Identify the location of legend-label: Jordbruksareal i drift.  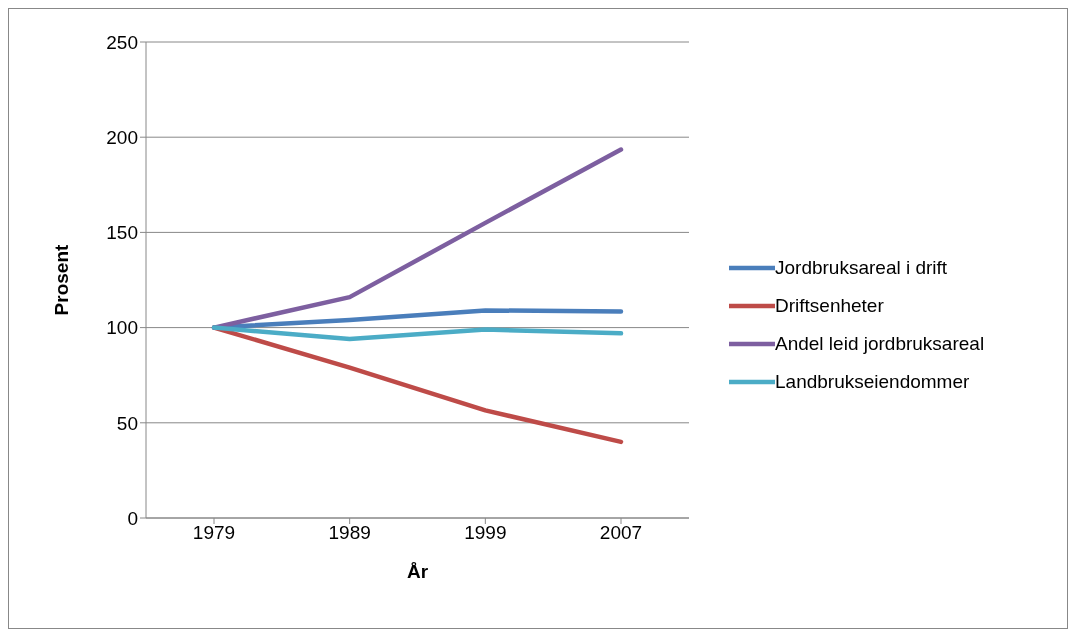
(861, 268).